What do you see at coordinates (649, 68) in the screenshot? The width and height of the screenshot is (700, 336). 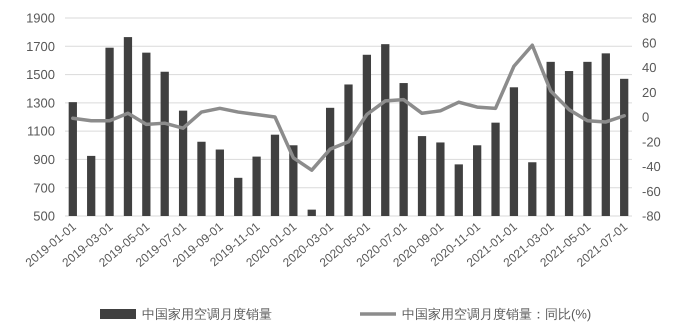 I see `y2-tick-label: 40` at bounding box center [649, 68].